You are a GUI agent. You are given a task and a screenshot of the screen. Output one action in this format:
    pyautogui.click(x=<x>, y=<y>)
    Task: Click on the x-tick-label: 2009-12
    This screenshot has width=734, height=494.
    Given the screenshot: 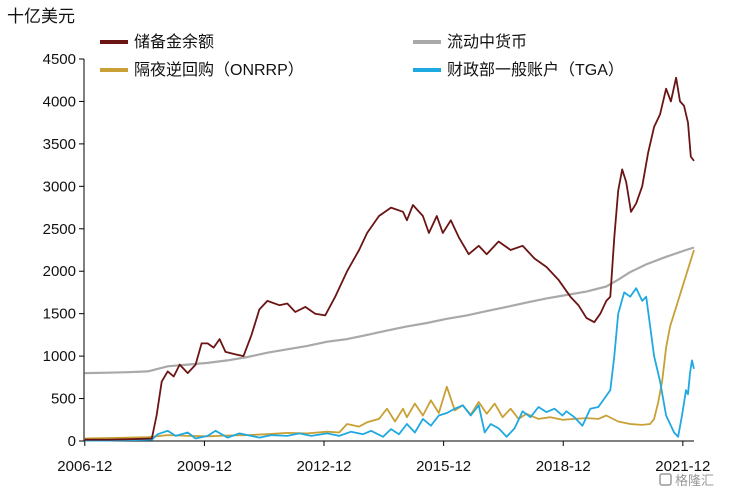 What is the action you would take?
    pyautogui.click(x=204, y=466)
    